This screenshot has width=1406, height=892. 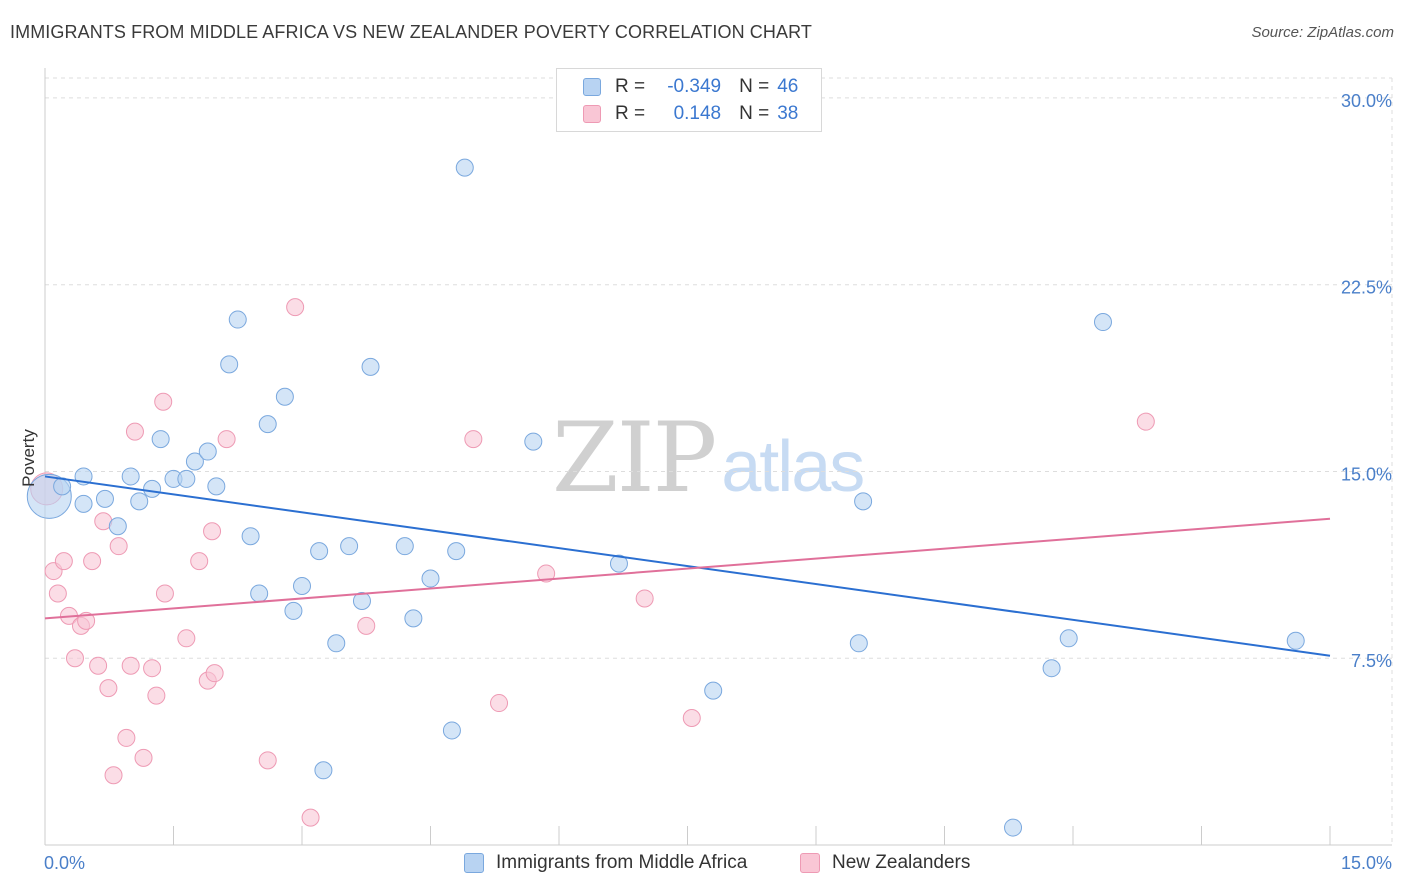 I want to click on stats-legend: R = -0.349 N = 46 R = 0.148 N = 38, so click(x=689, y=100).